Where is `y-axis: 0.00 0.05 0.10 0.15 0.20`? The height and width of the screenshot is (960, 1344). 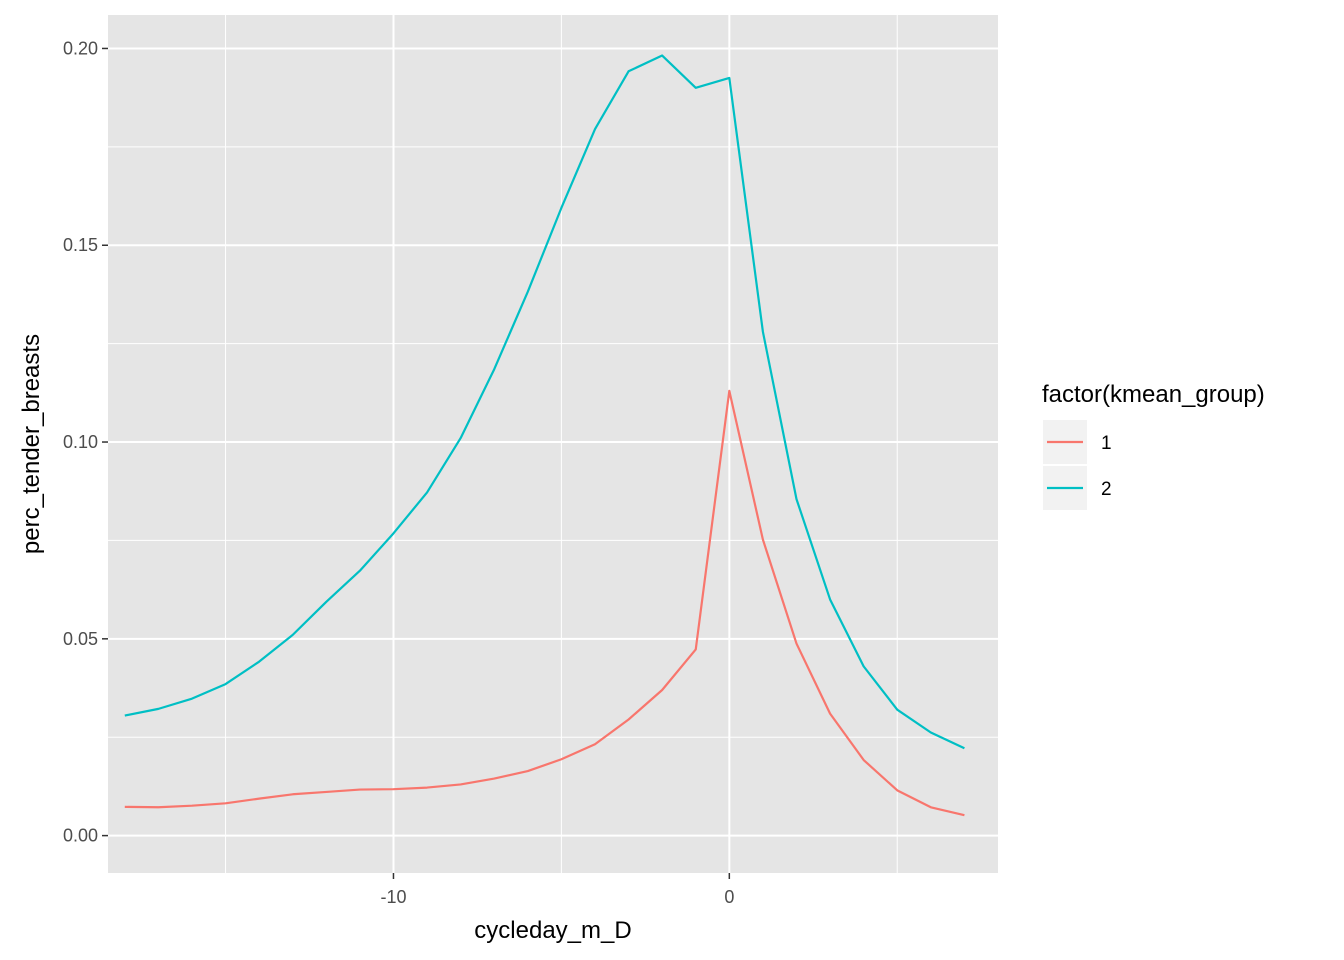 y-axis: 0.00 0.05 0.10 0.15 0.20 is located at coordinates (85, 442).